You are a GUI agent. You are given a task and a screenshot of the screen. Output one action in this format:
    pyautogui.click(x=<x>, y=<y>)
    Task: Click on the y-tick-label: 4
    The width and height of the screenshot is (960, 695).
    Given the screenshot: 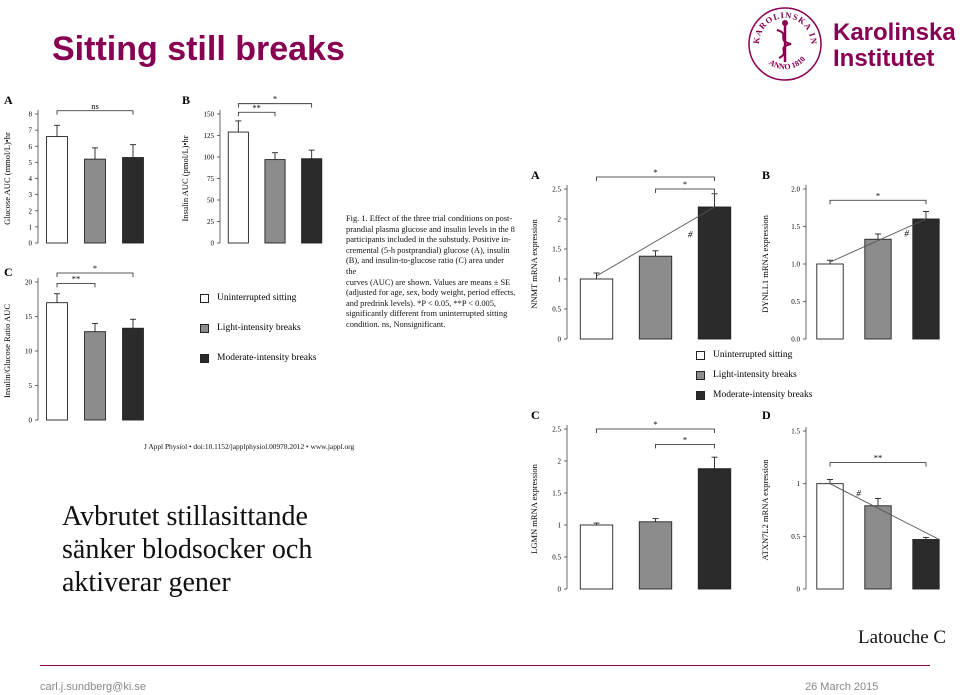 What is the action you would take?
    pyautogui.click(x=31, y=179)
    